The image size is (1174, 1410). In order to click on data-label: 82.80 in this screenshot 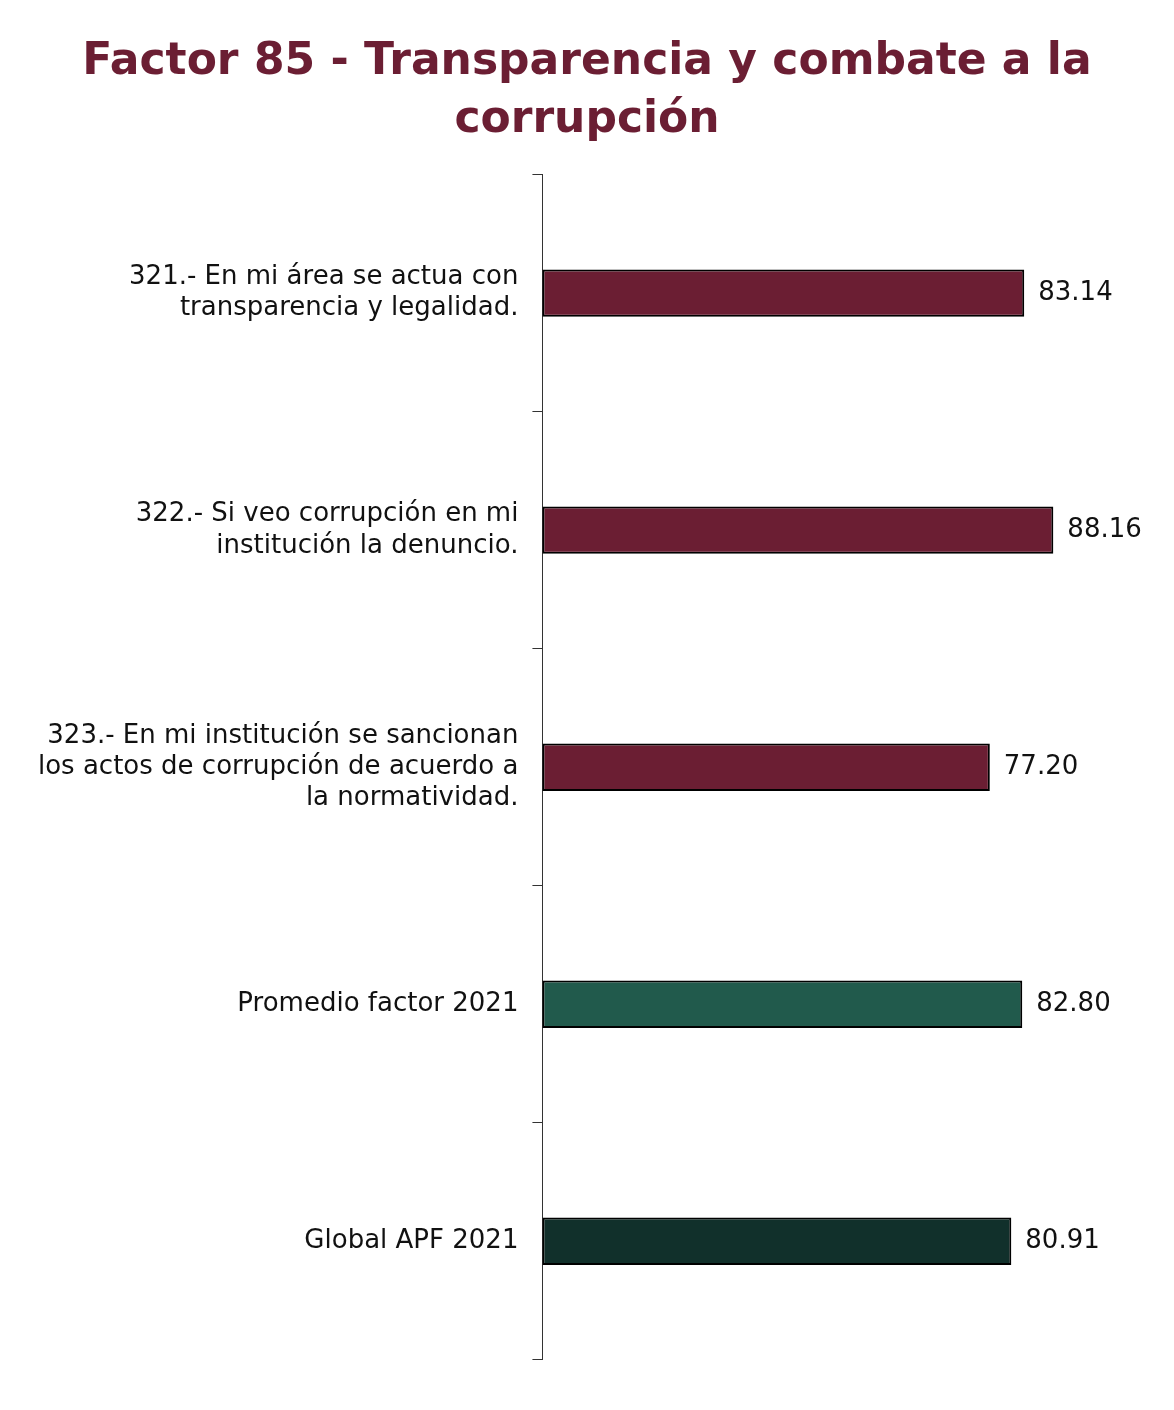, I will do `click(1073, 1001)`.